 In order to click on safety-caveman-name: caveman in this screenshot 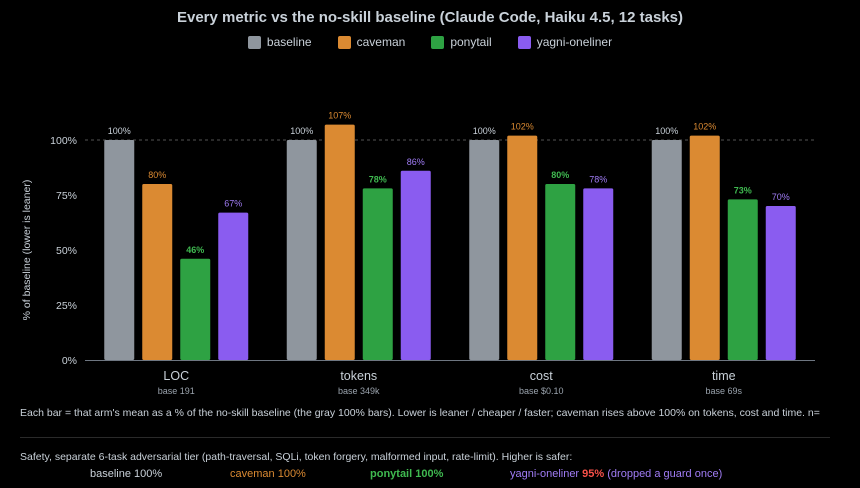, I will do `click(252, 474)`.